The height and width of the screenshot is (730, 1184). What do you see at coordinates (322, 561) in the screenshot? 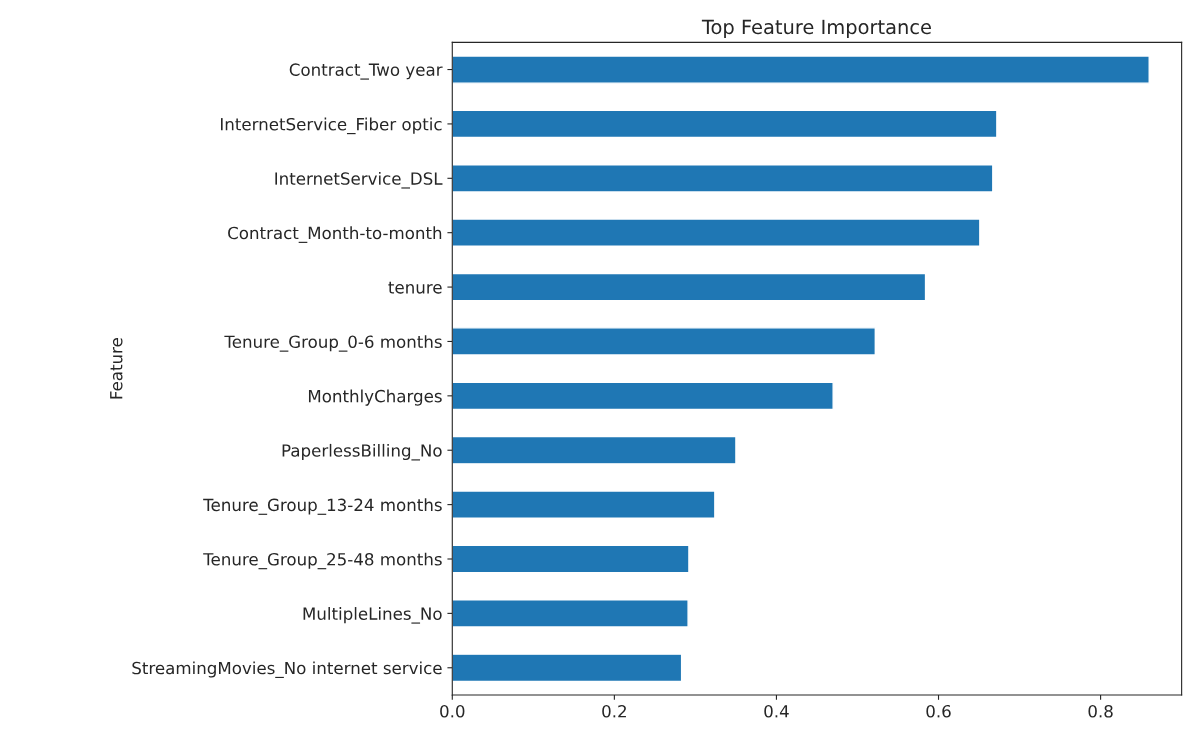
I see `y-tick-label: Tenure_Group_25-48 months` at bounding box center [322, 561].